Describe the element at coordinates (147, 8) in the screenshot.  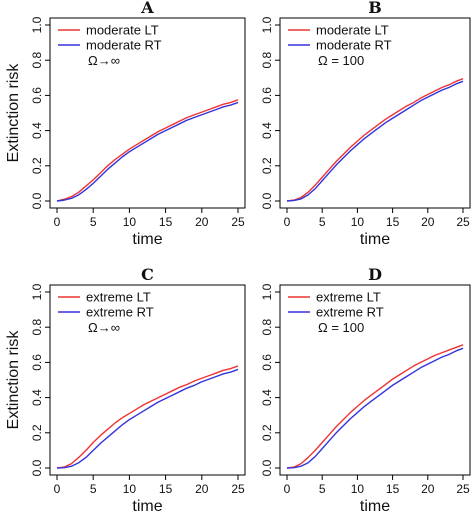
I see `panel-title: A` at that location.